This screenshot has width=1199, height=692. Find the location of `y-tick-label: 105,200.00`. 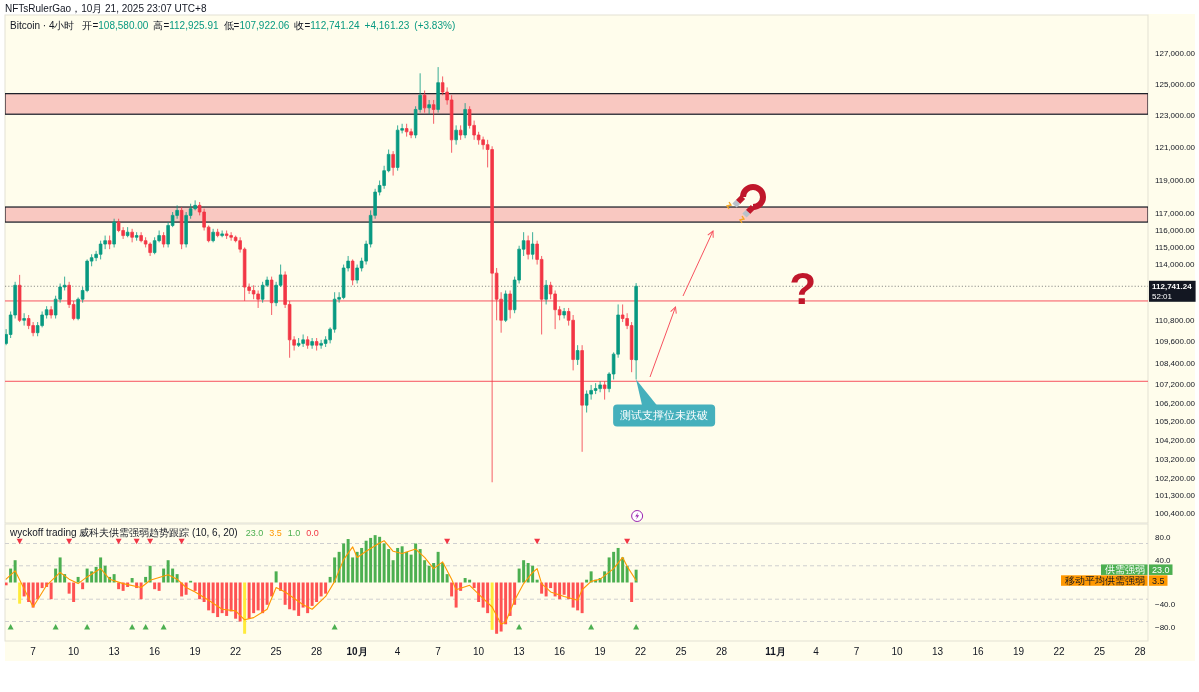

y-tick-label: 105,200.00 is located at coordinates (1175, 422).